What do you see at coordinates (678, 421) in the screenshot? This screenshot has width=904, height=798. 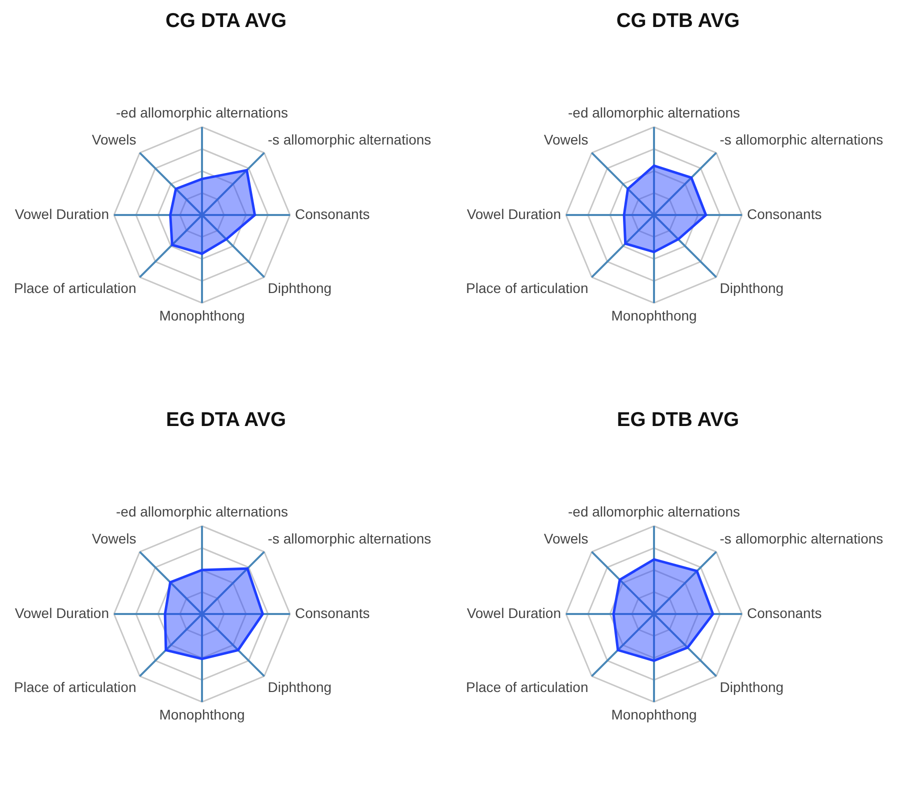 I see `chart-title: EG DTB AVG` at bounding box center [678, 421].